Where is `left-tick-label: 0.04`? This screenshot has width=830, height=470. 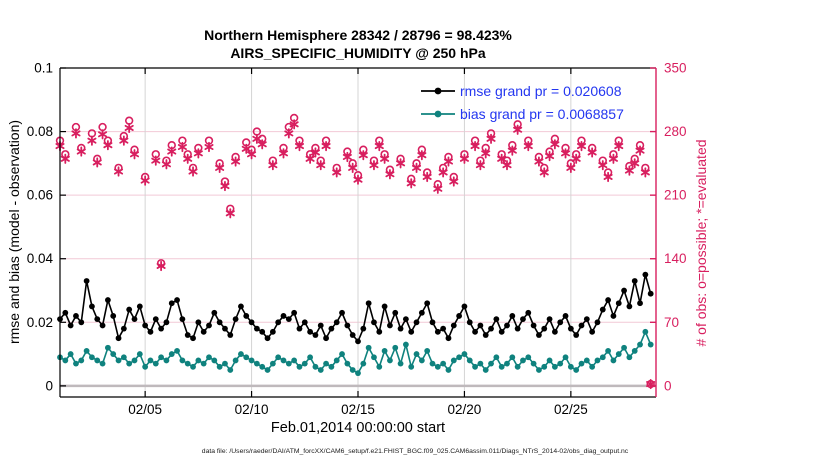 left-tick-label: 0.04 is located at coordinates (40, 258).